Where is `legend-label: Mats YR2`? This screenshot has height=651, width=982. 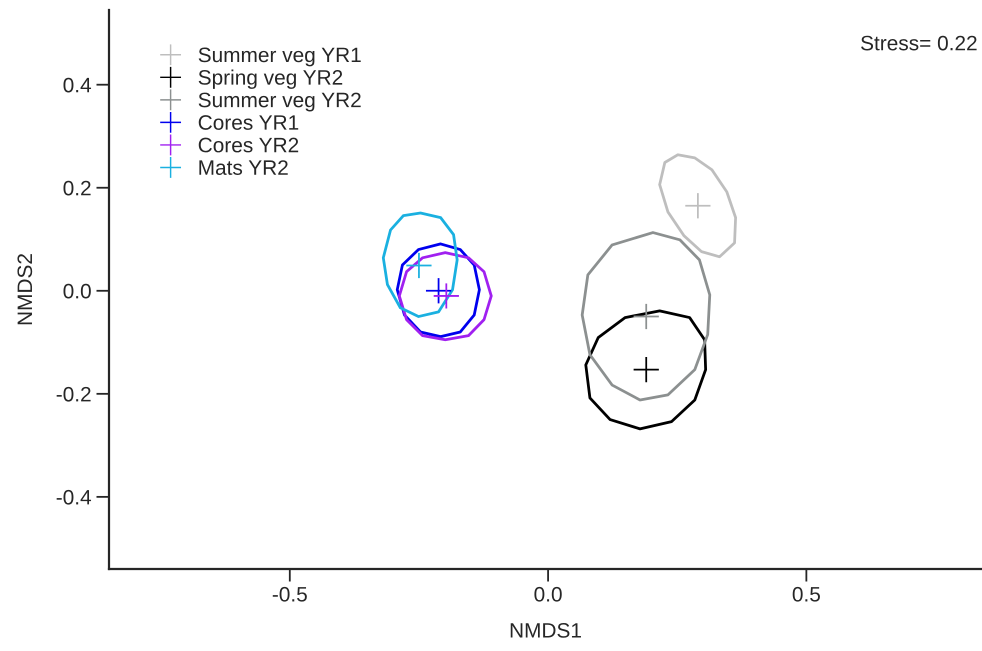 legend-label: Mats YR2 is located at coordinates (243, 167).